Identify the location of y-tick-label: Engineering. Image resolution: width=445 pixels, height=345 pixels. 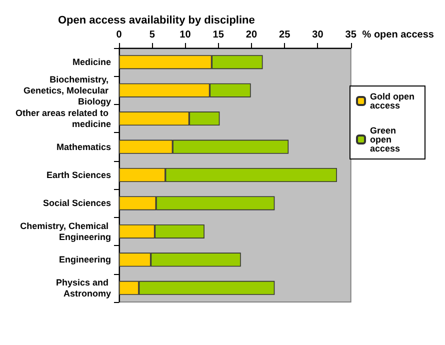
(84, 259).